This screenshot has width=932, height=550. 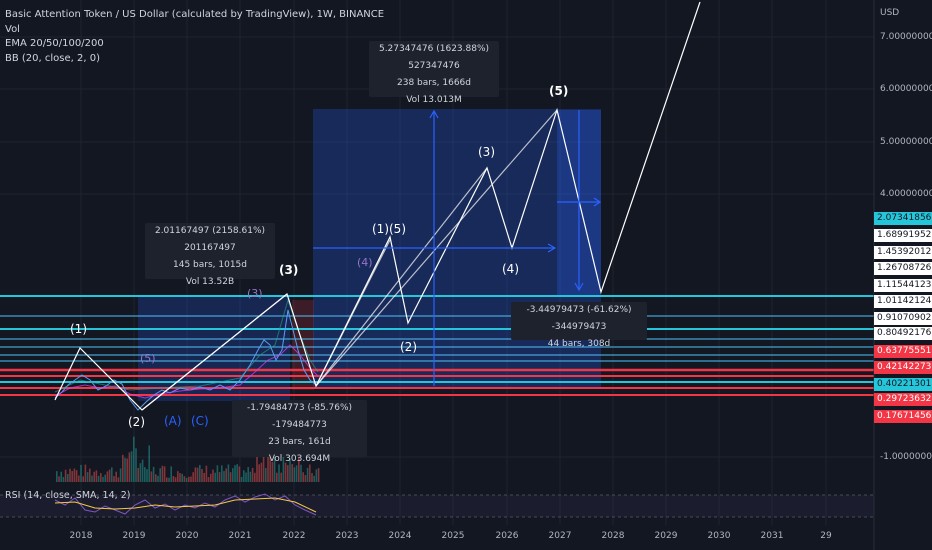 I want to click on x-tick: 29, so click(x=826, y=536).